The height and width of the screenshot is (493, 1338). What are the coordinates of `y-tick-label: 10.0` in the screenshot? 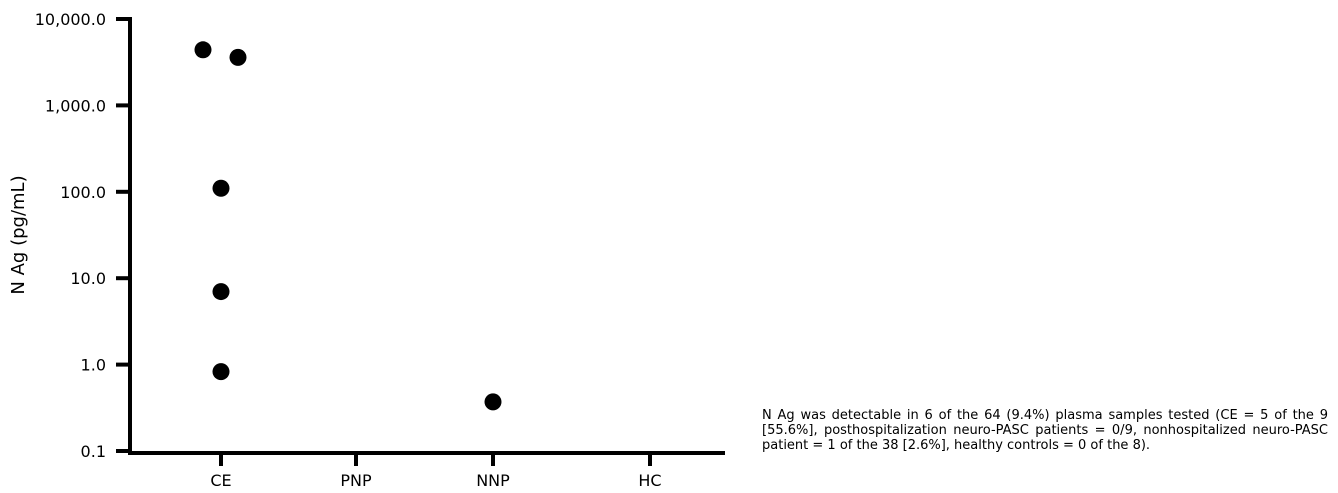 It's located at (88, 278).